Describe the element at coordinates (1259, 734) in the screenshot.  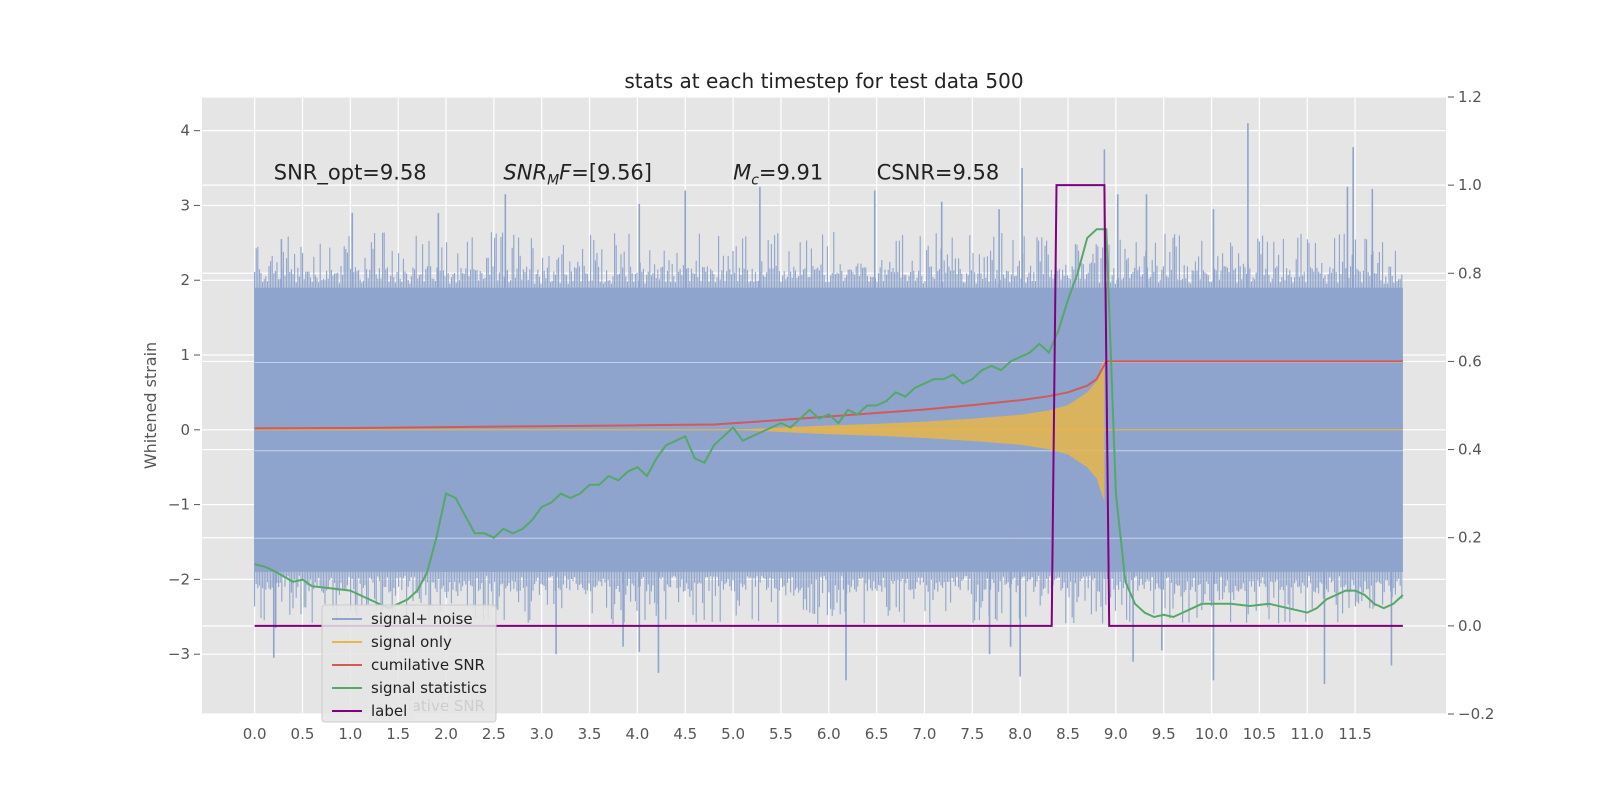
I see `x-tick-label: 10.5` at that location.